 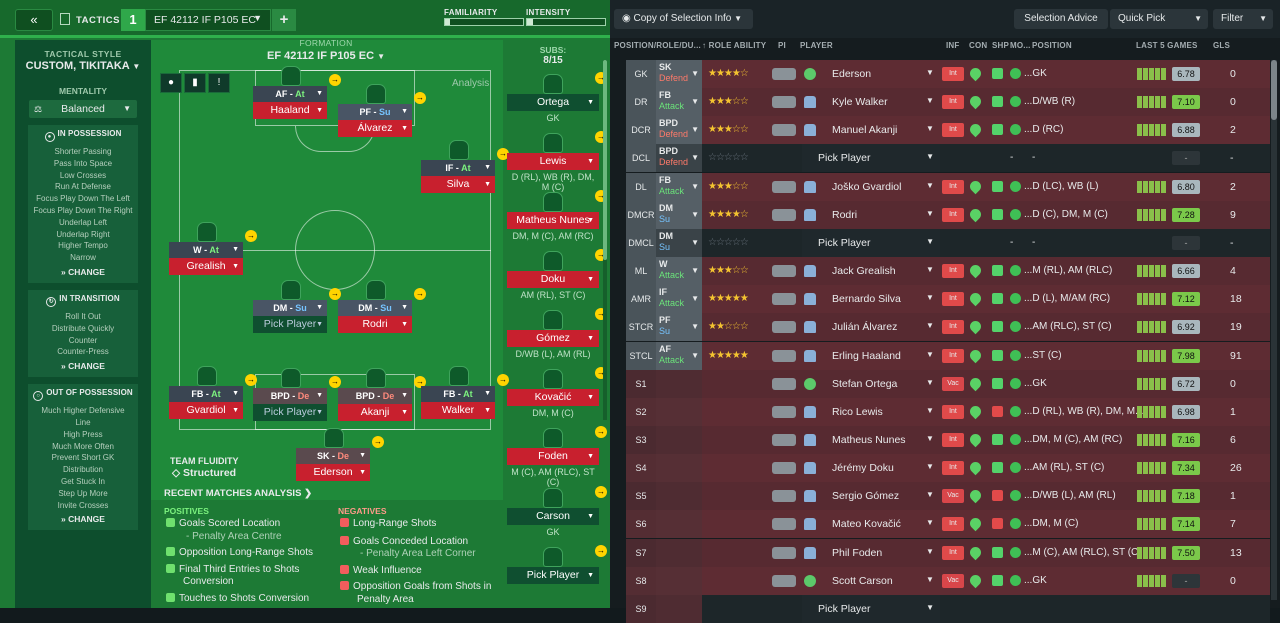 What do you see at coordinates (83, 66) in the screenshot?
I see `tactical-style-value: CUSTOM, TIKITAKA ▼` at bounding box center [83, 66].